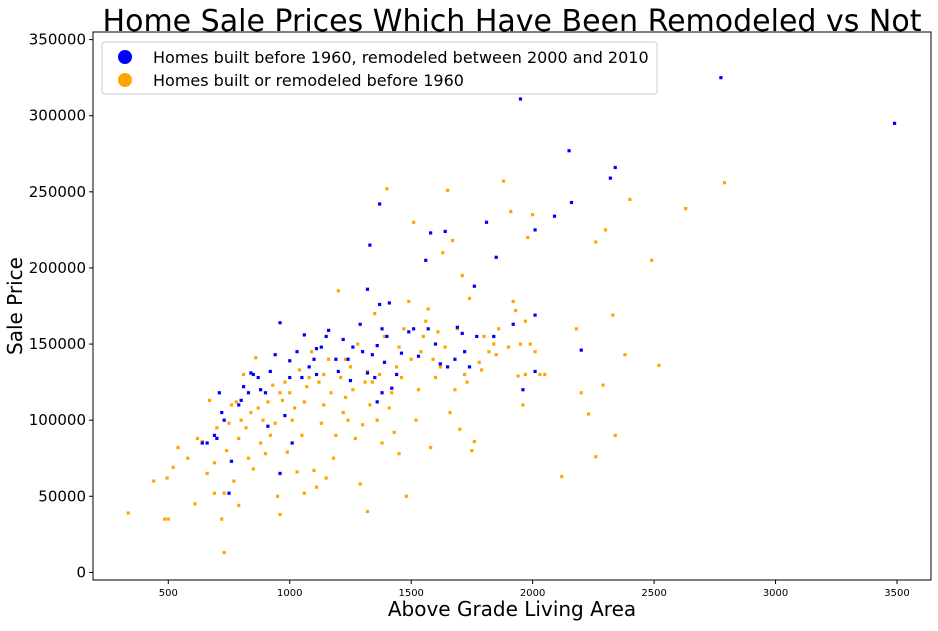 This screenshot has height=631, width=938. What do you see at coordinates (512, 609) in the screenshot?
I see `x-axis-label: Above Grade Living Area` at bounding box center [512, 609].